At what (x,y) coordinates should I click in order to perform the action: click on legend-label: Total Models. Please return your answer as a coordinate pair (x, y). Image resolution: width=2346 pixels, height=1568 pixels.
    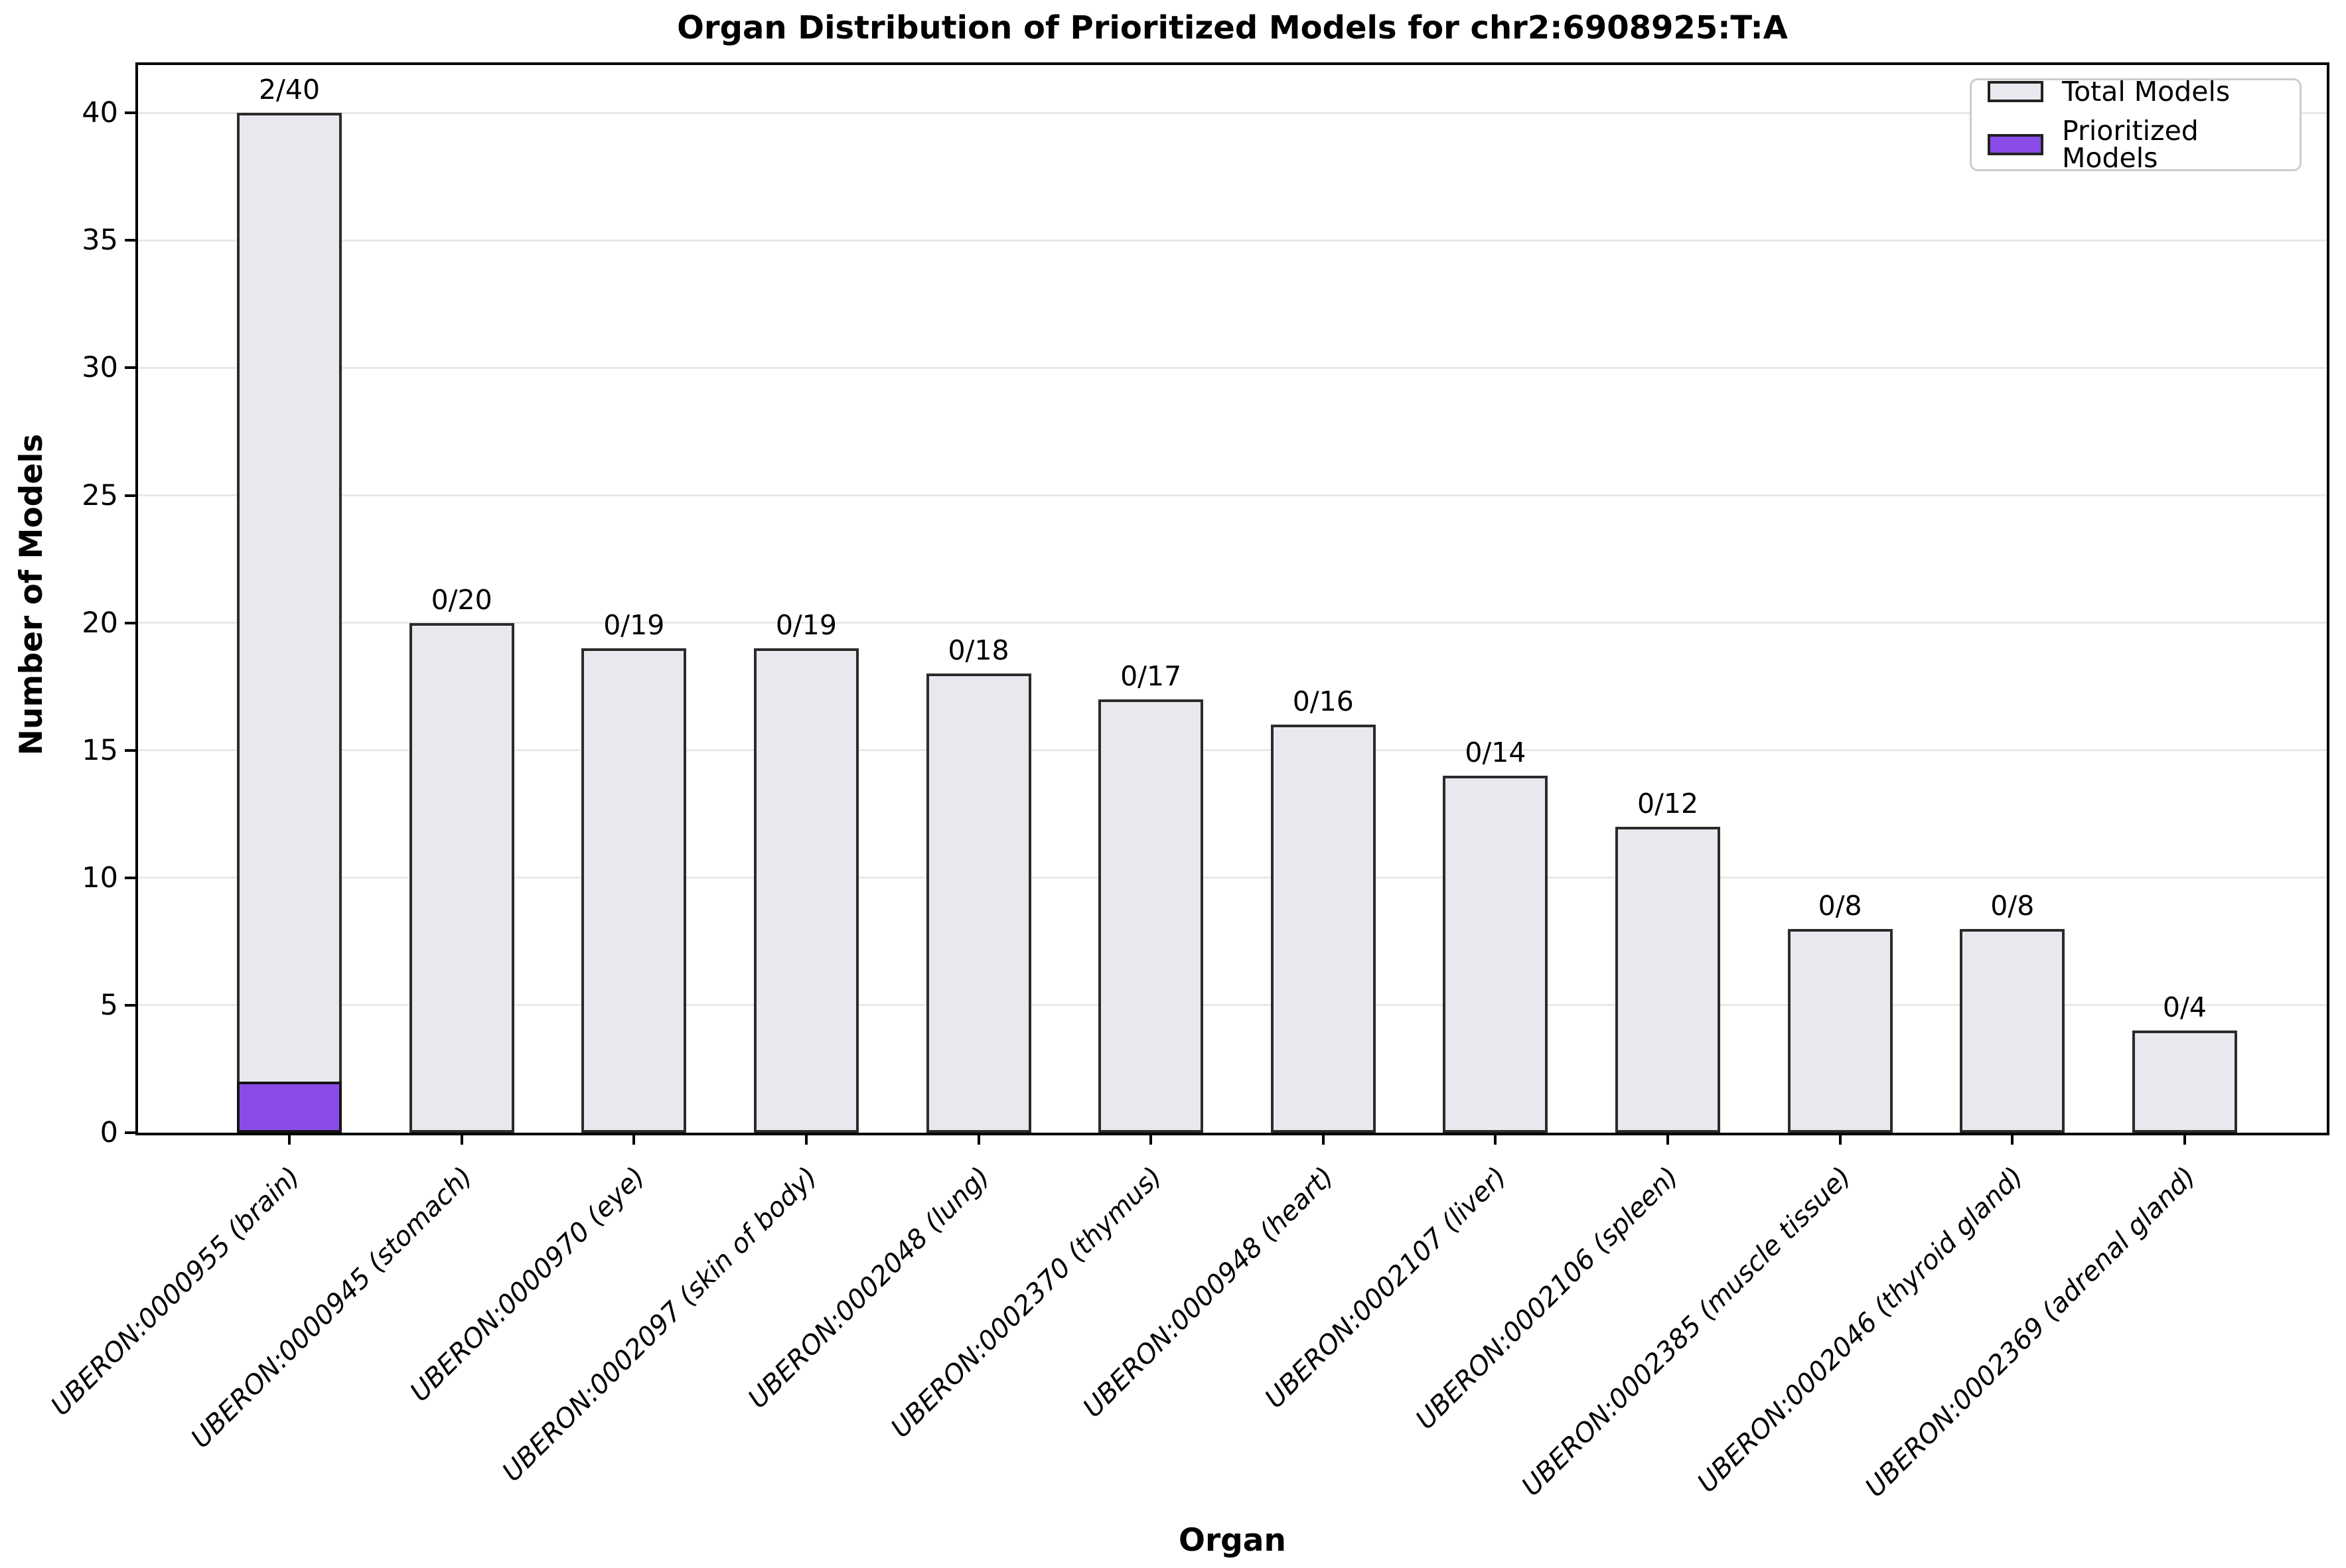
    Looking at the image, I should click on (2146, 91).